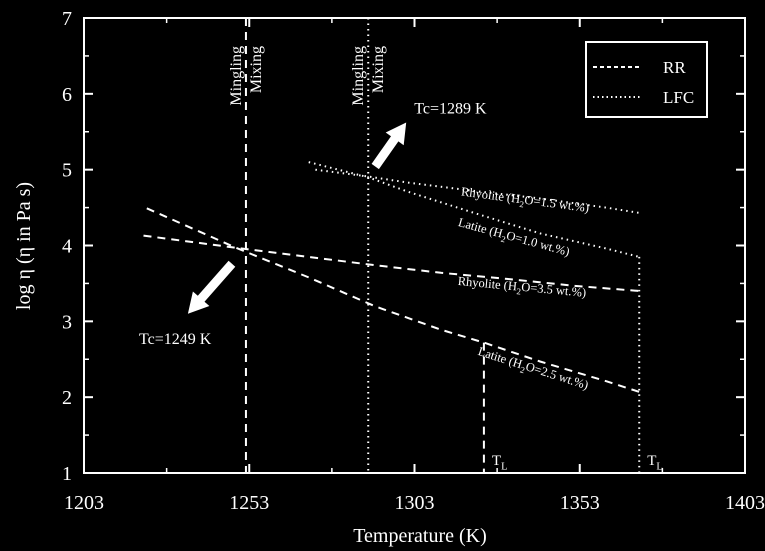 This screenshot has width=765, height=551. What do you see at coordinates (500, 463) in the screenshot?
I see `tl-label-1: TL` at bounding box center [500, 463].